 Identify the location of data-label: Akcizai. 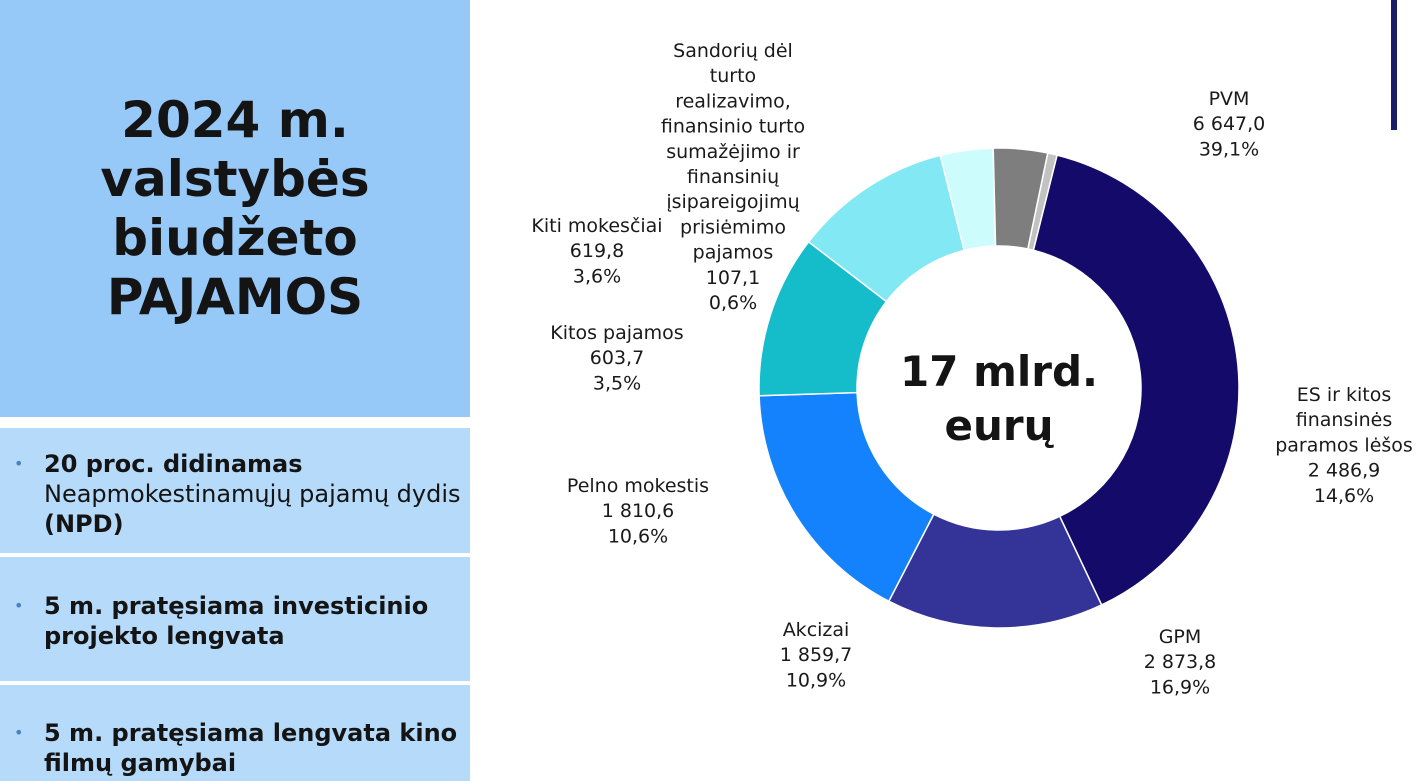
(816, 630).